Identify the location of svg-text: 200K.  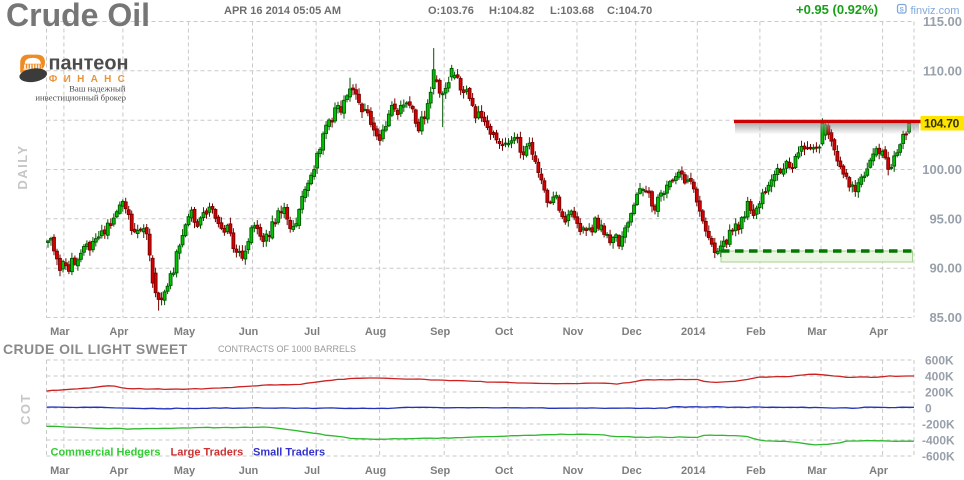
(939, 392).